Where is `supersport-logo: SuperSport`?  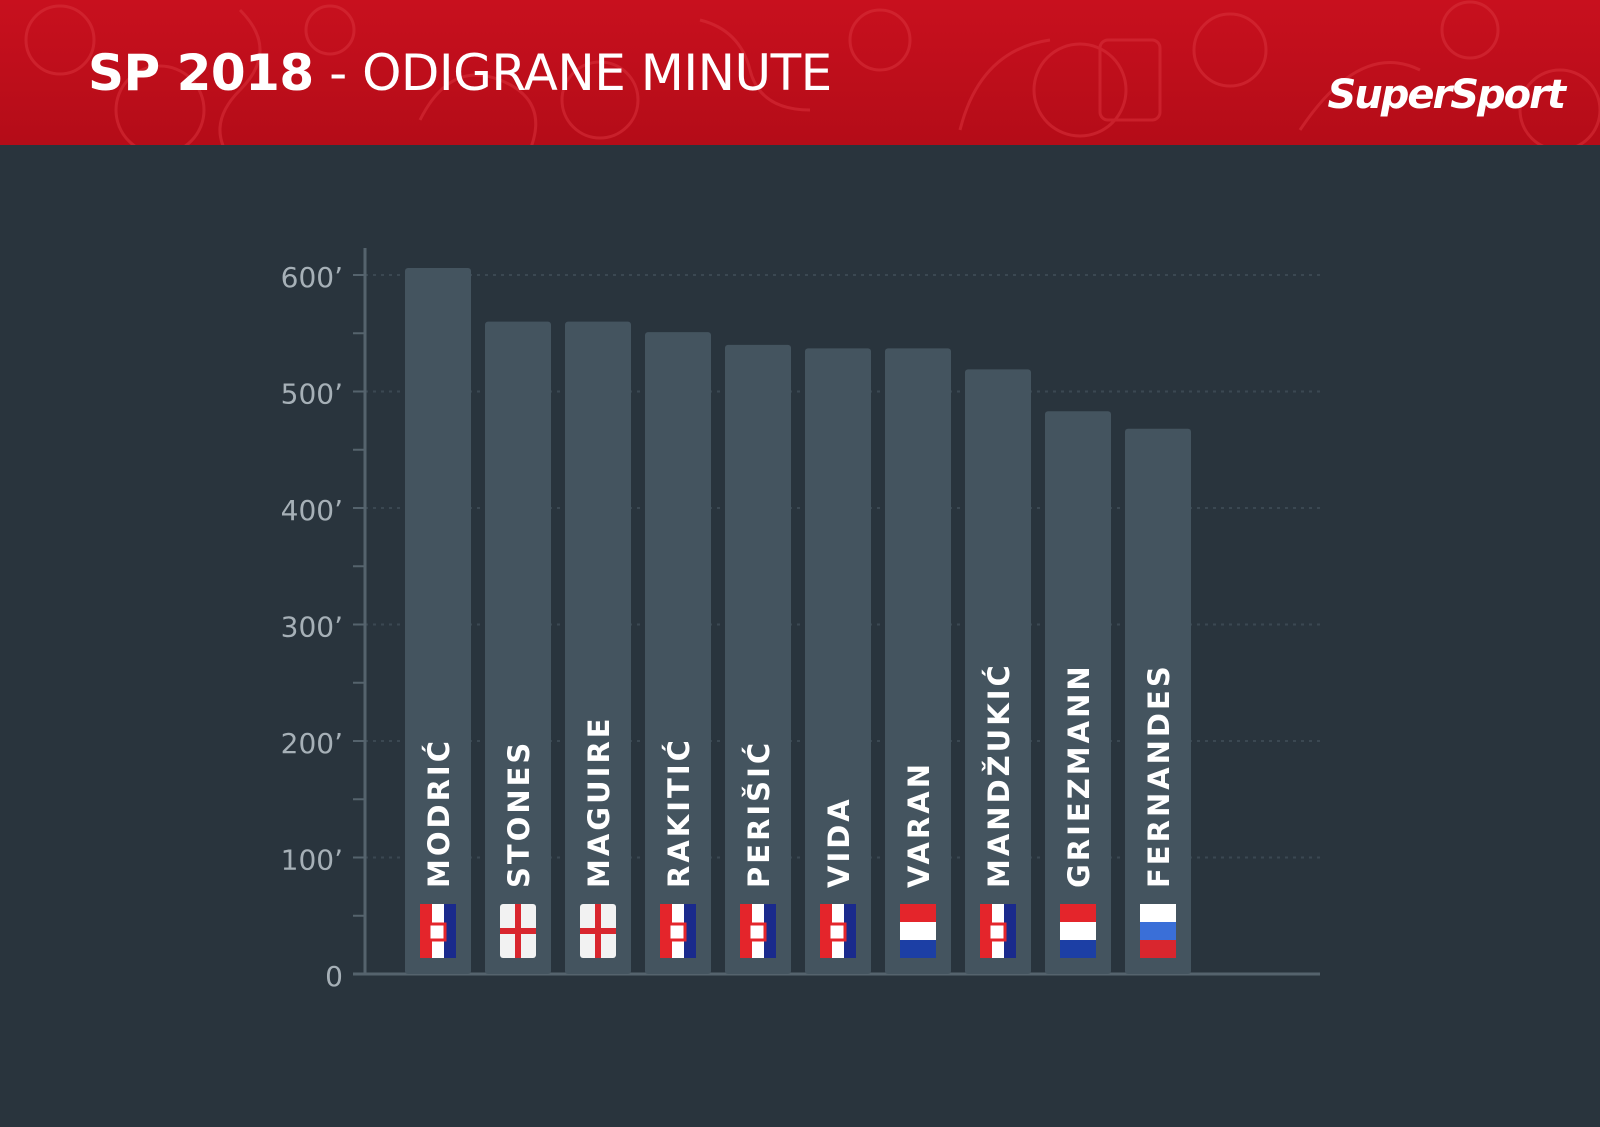 supersport-logo: SuperSport is located at coordinates (1446, 95).